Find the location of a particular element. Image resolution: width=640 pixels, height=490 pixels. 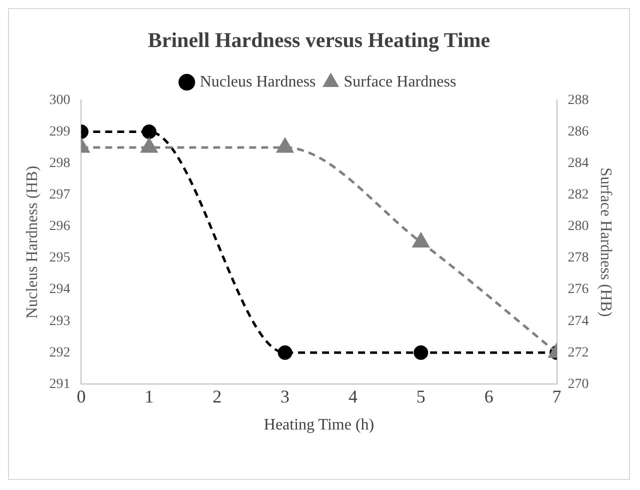

y2-tick-label: 282 is located at coordinates (578, 195).